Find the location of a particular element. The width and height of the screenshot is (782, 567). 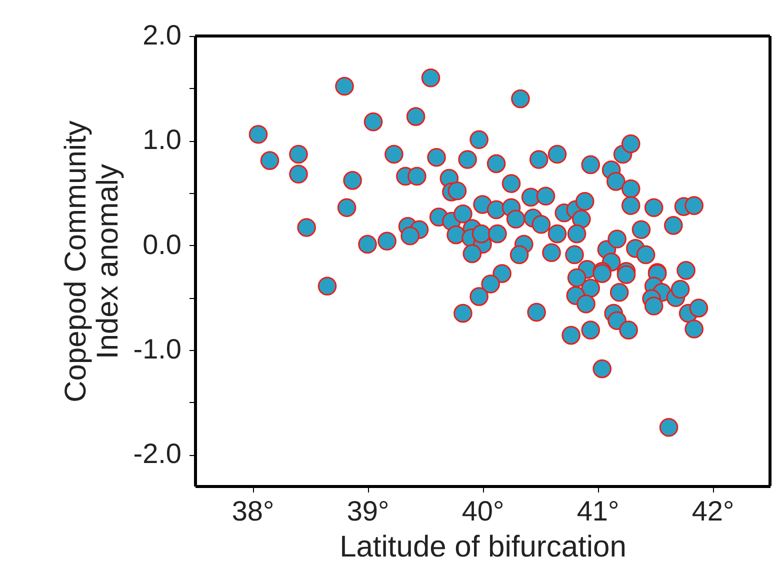

x-tick-label: 42° is located at coordinates (713, 511).